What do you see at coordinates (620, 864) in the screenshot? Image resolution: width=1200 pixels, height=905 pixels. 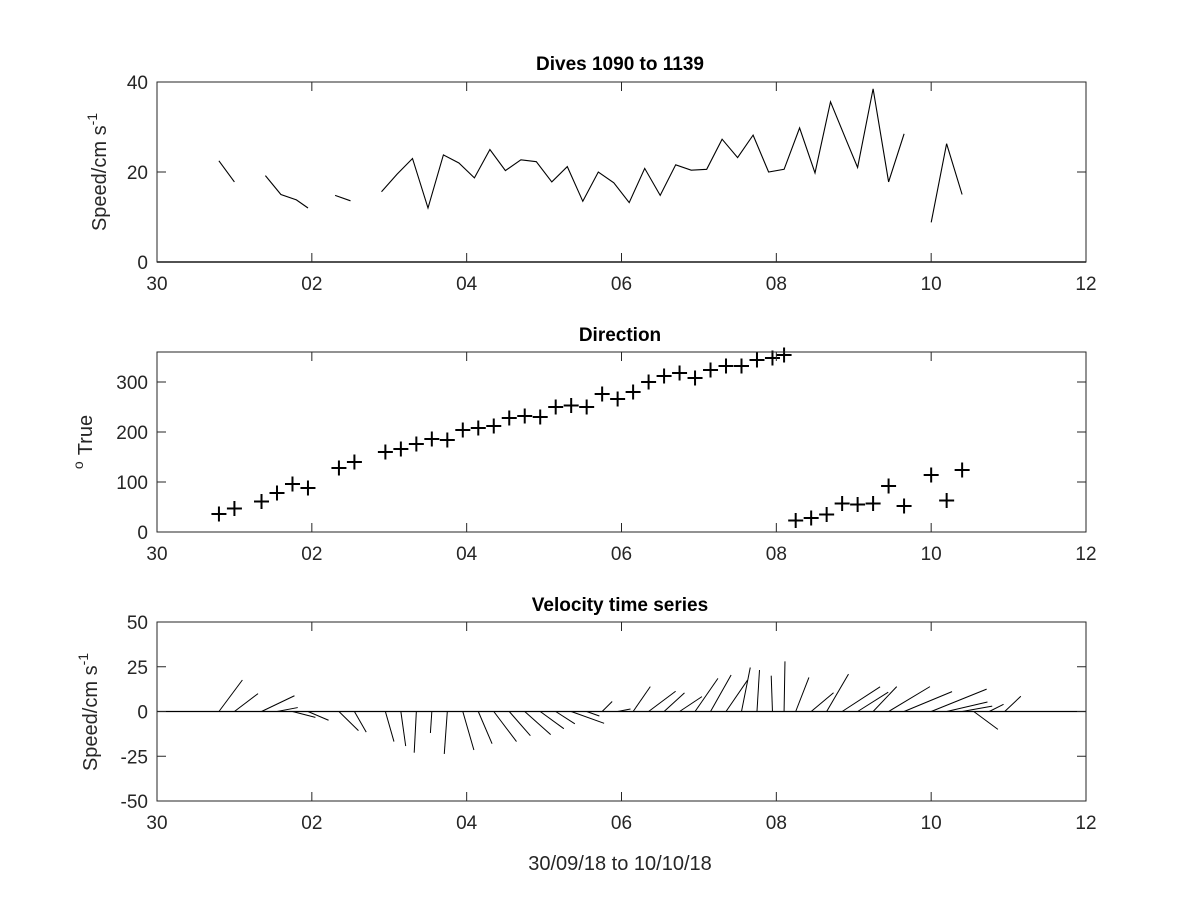 I see `x-axis-label: 30/09/18 to 10/10/18` at bounding box center [620, 864].